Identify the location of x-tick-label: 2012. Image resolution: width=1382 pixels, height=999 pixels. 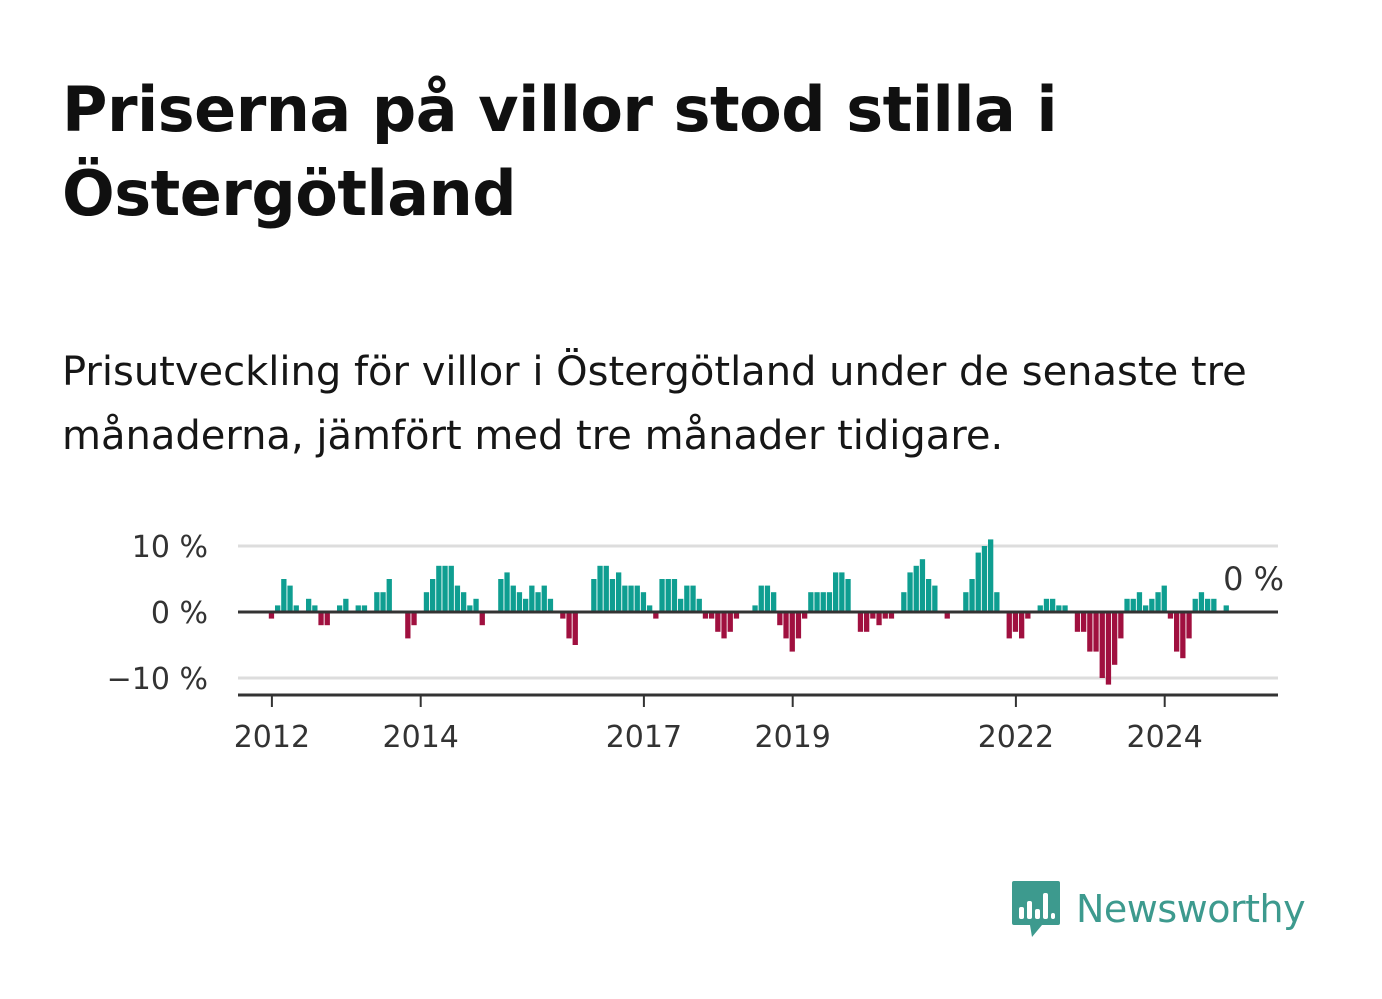
(272, 737).